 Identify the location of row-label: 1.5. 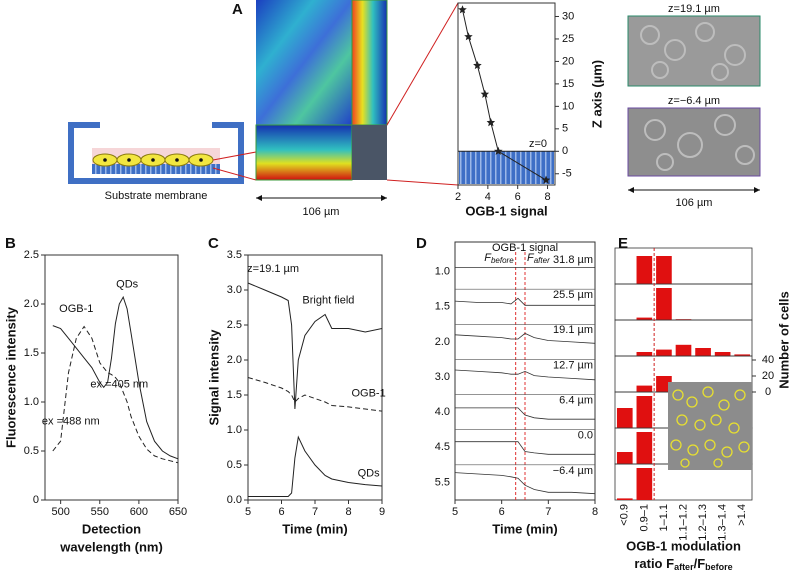
(442, 307).